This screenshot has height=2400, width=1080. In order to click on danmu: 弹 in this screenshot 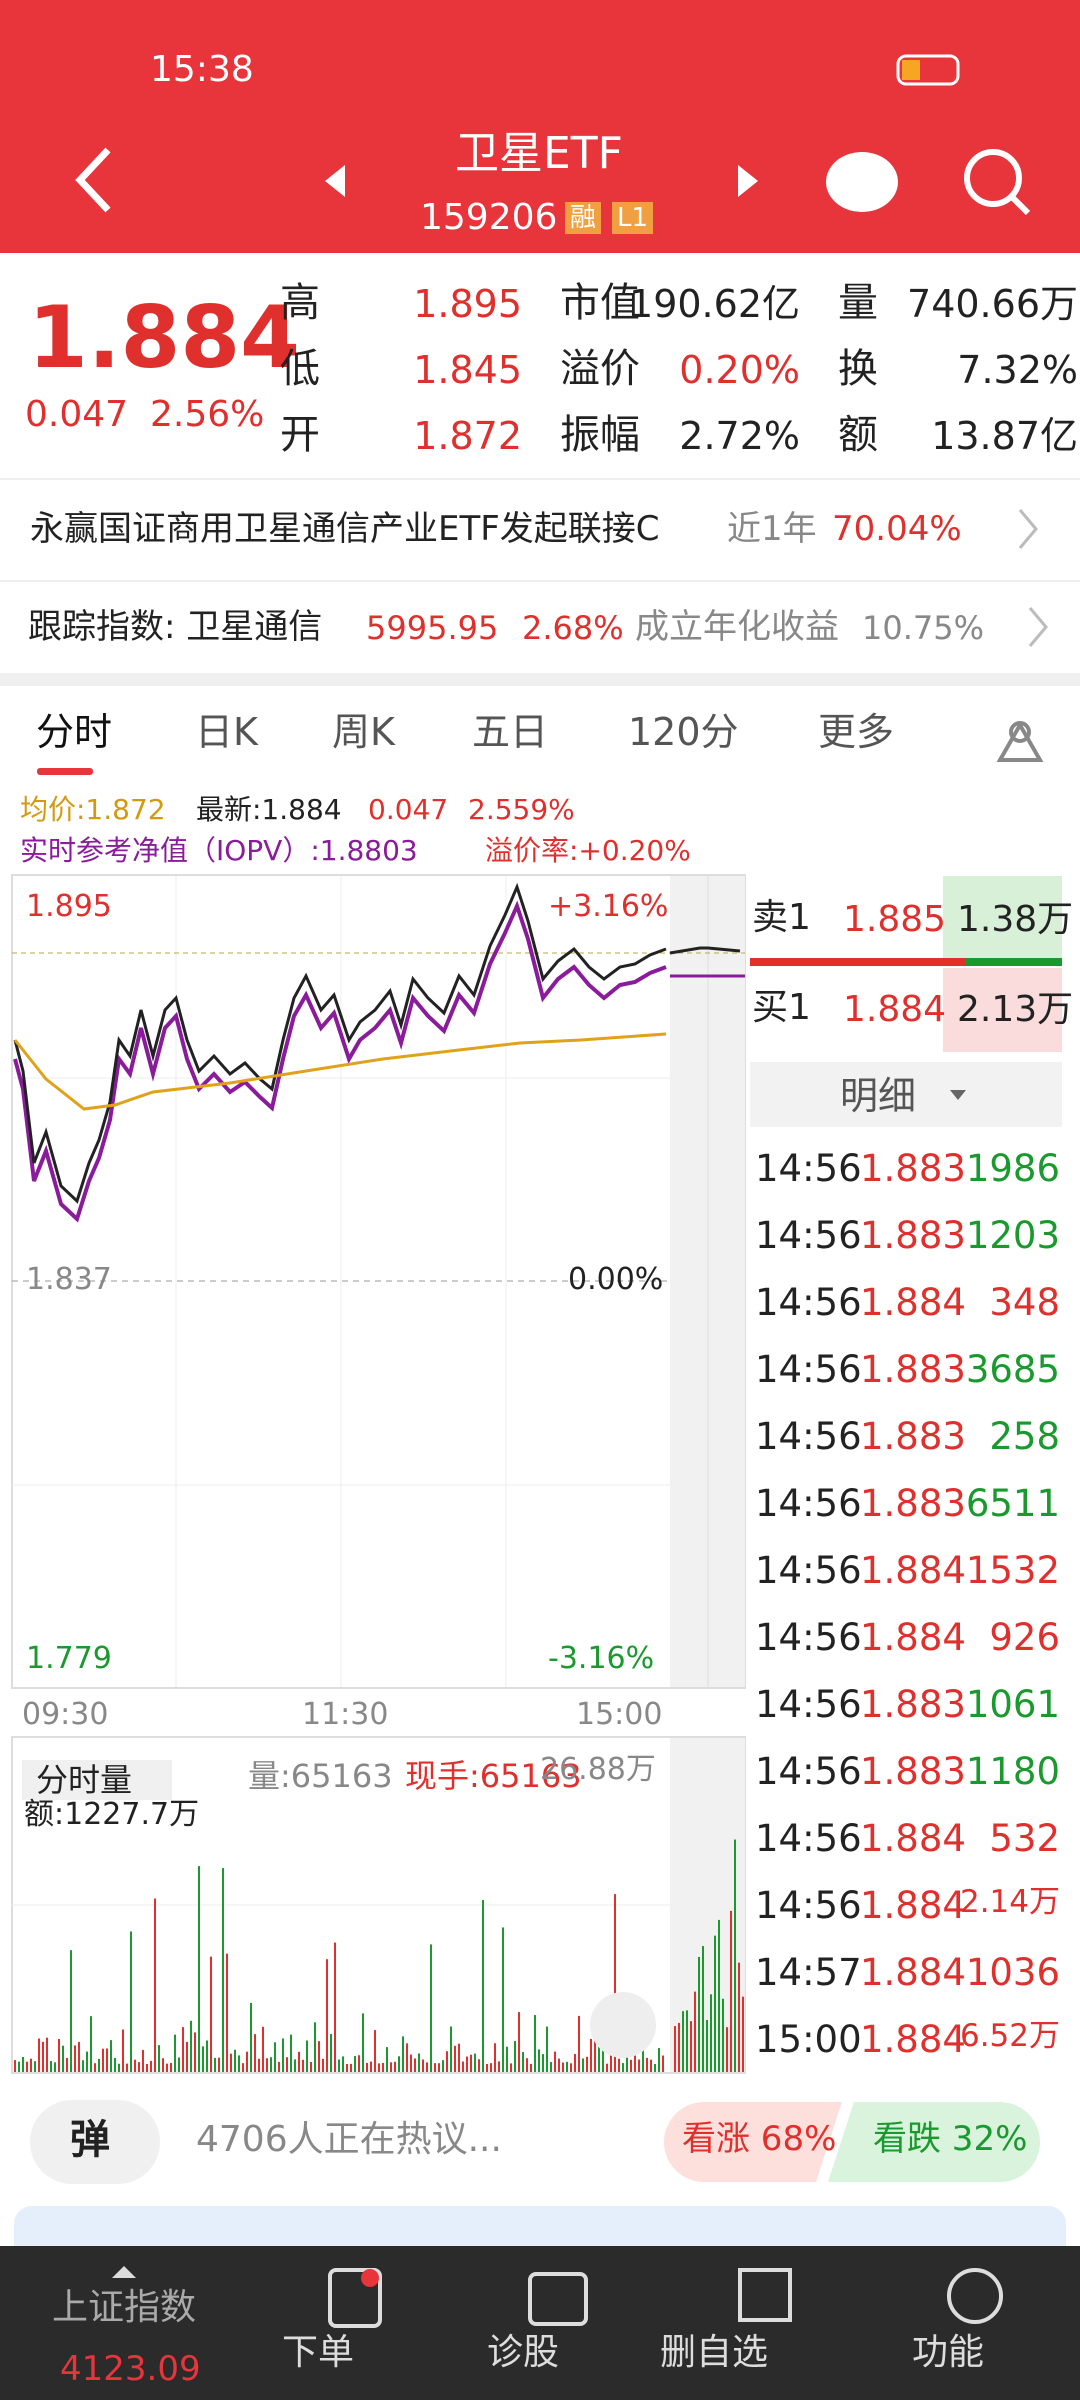, I will do `click(90, 2140)`.